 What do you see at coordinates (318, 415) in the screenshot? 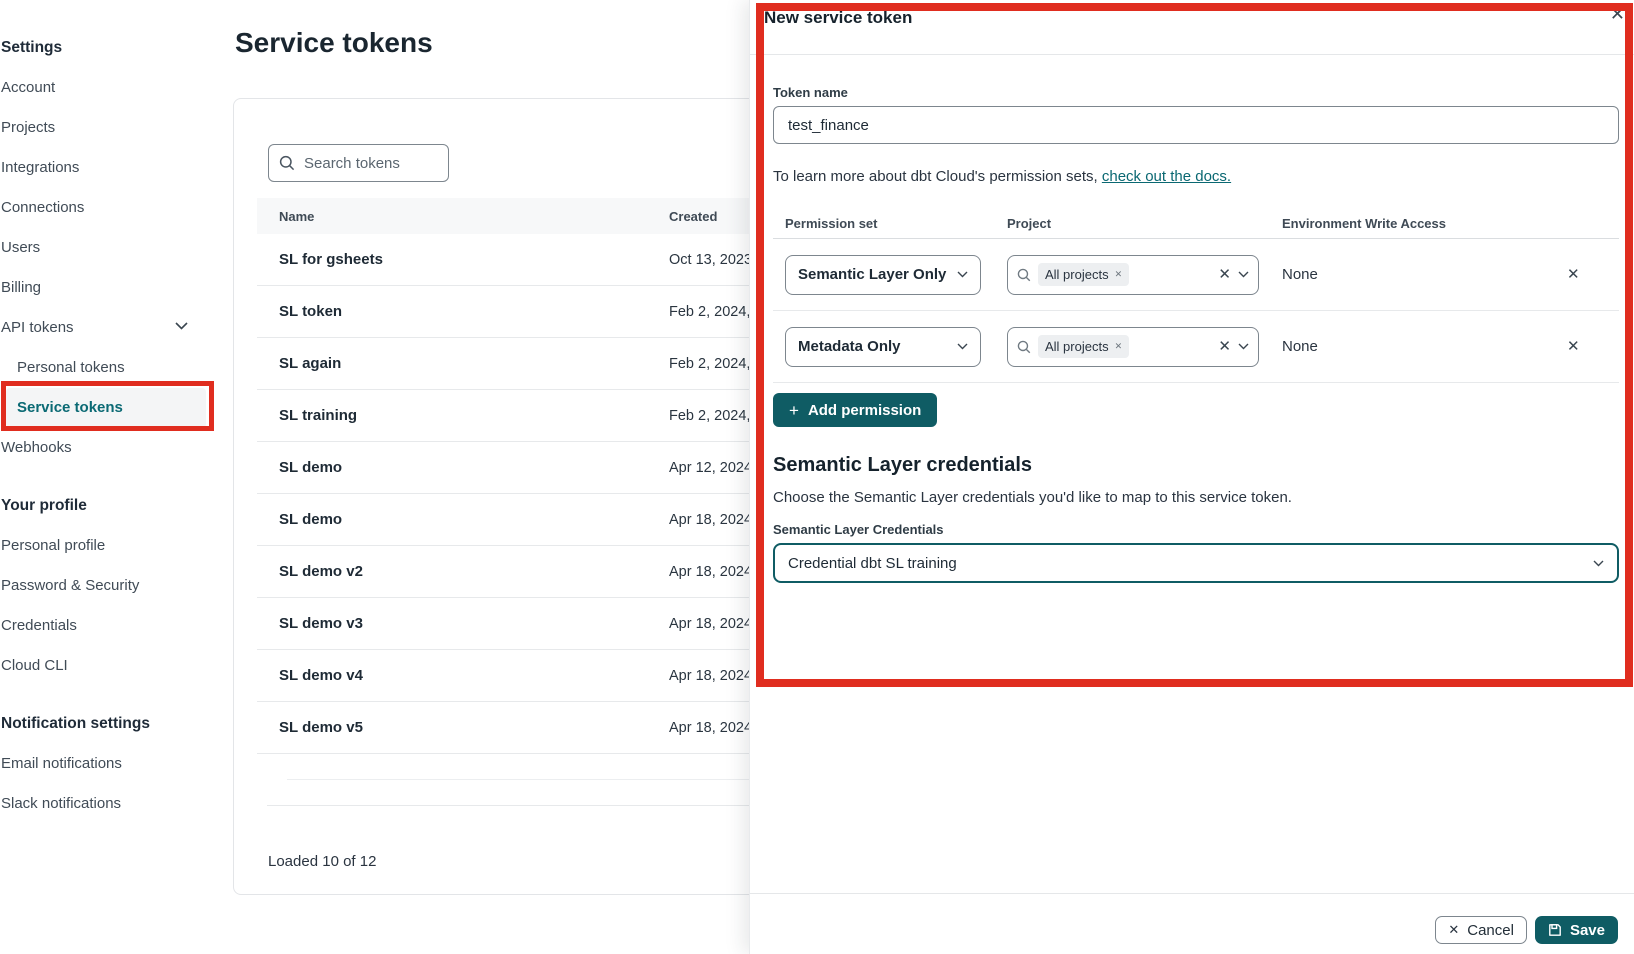
I see `token-name: SL training` at bounding box center [318, 415].